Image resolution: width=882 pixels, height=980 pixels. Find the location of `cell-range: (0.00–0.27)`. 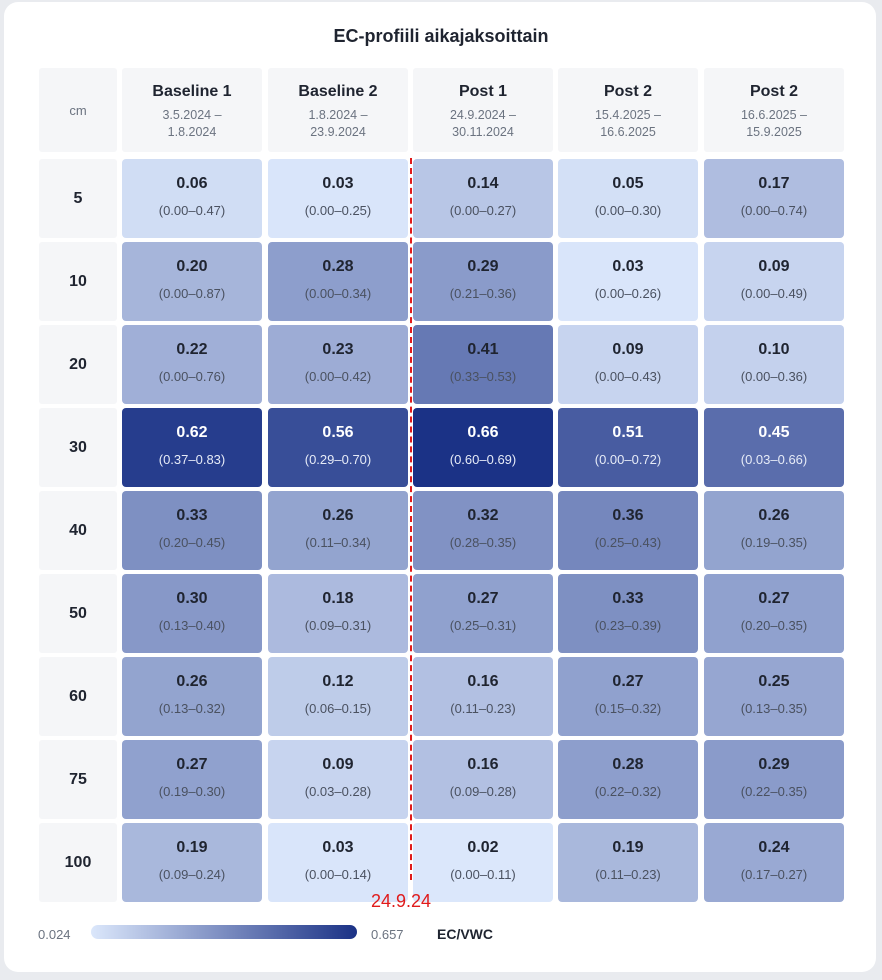

cell-range: (0.00–0.27) is located at coordinates (483, 210).